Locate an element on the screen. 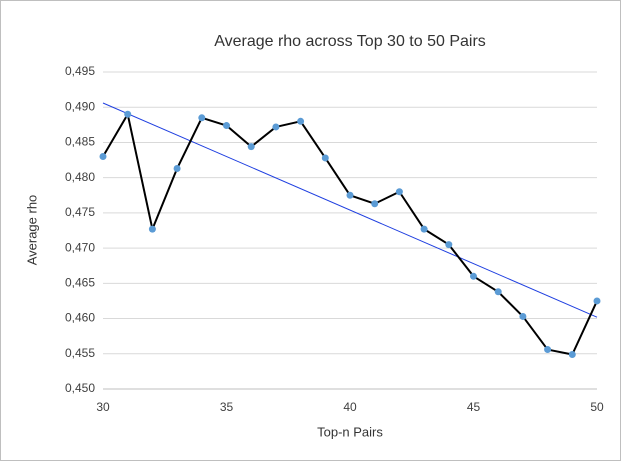 The height and width of the screenshot is (462, 622). y-tick-label: 0,455 is located at coordinates (80, 353).